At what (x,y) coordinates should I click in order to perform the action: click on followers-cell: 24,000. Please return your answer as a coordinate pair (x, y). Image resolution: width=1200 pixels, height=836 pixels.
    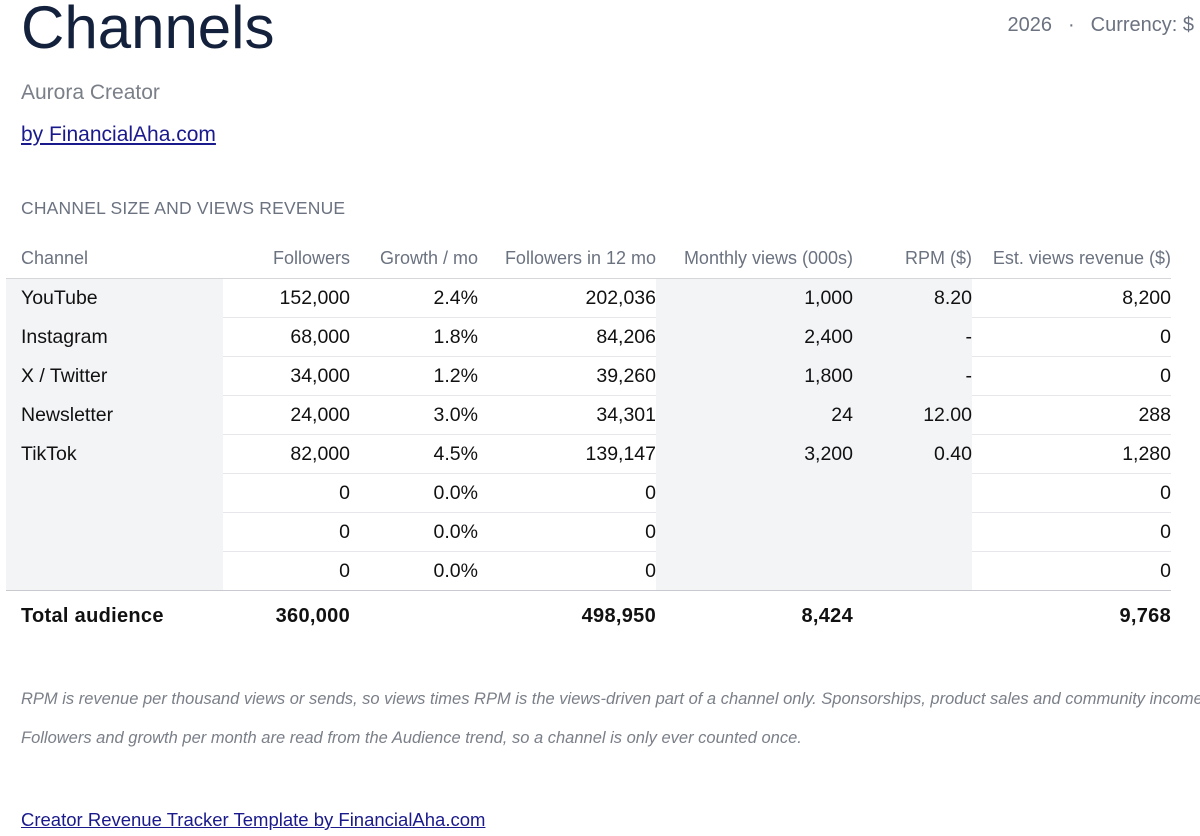
    Looking at the image, I should click on (286, 415).